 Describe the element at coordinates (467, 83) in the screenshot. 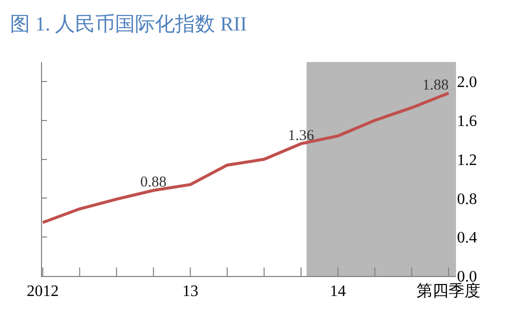

I see `y-tick-label: 2.0` at that location.